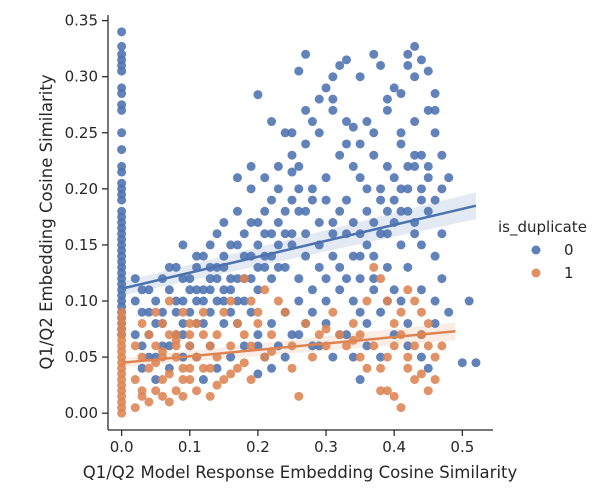 This screenshot has height=500, width=610. What do you see at coordinates (81, 133) in the screenshot?
I see `y-tick-label: 0.25` at bounding box center [81, 133].